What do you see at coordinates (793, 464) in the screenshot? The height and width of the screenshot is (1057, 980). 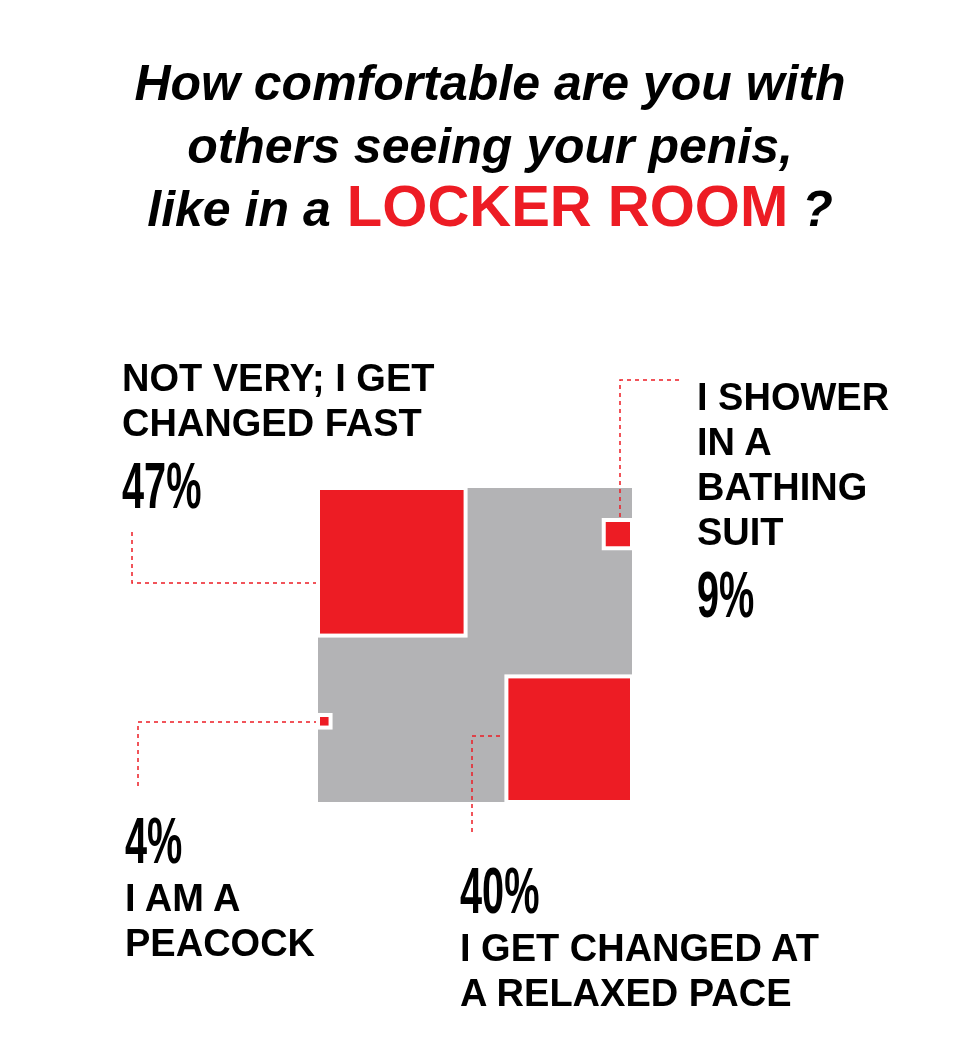 I see `category-label: I SHOWER IN A BATHING SUIT` at bounding box center [793, 464].